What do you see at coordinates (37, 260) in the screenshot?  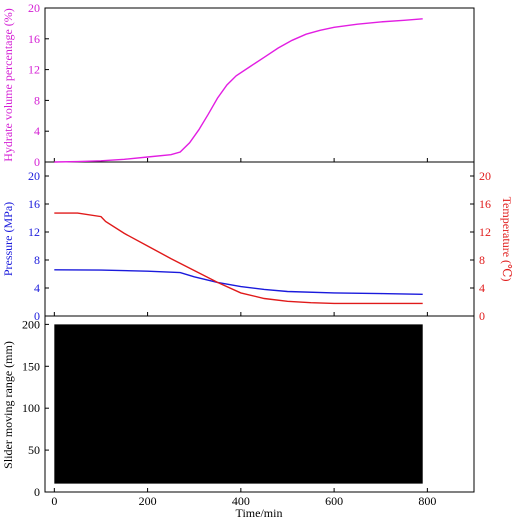 I see `mid-y-left-tick-label: 8` at bounding box center [37, 260].